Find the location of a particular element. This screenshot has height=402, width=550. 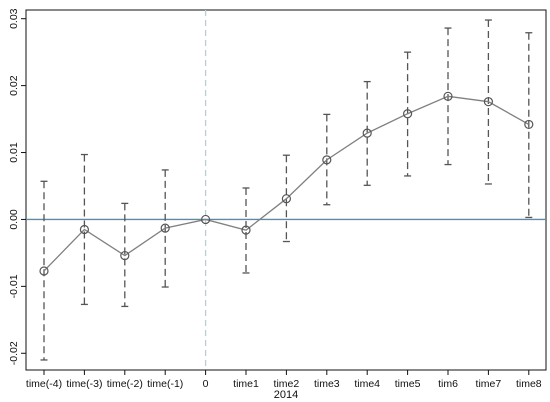

x-tick-label: time(-2) is located at coordinates (125, 384).